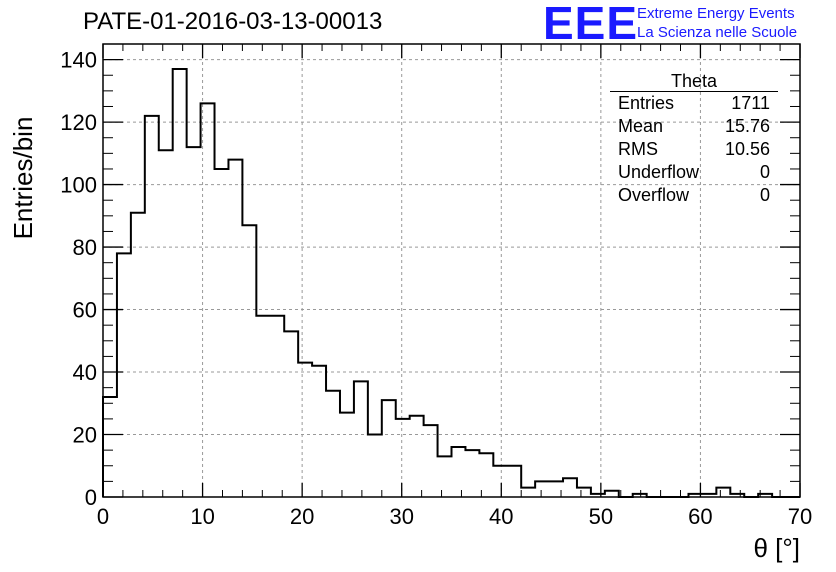  Describe the element at coordinates (659, 172) in the screenshot. I see `stats-label: Underflow` at that location.